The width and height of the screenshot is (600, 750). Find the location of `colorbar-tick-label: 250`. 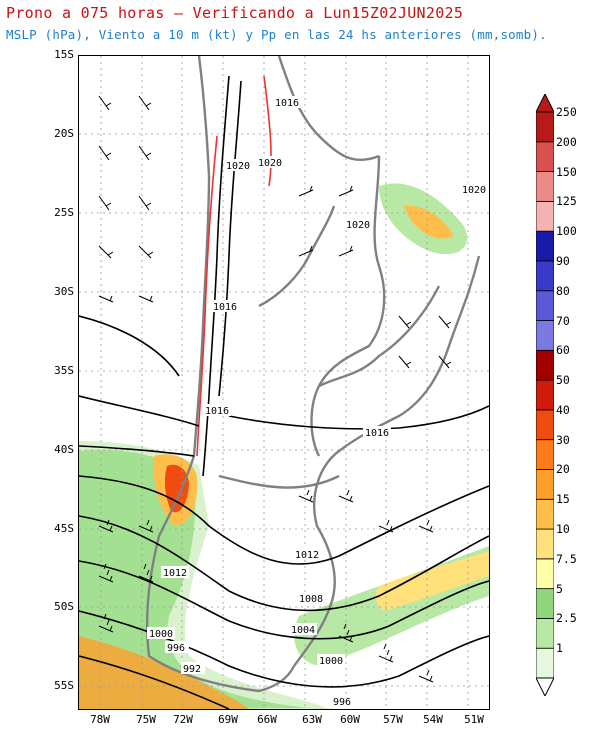

colorbar-tick-label: 250 is located at coordinates (566, 112).